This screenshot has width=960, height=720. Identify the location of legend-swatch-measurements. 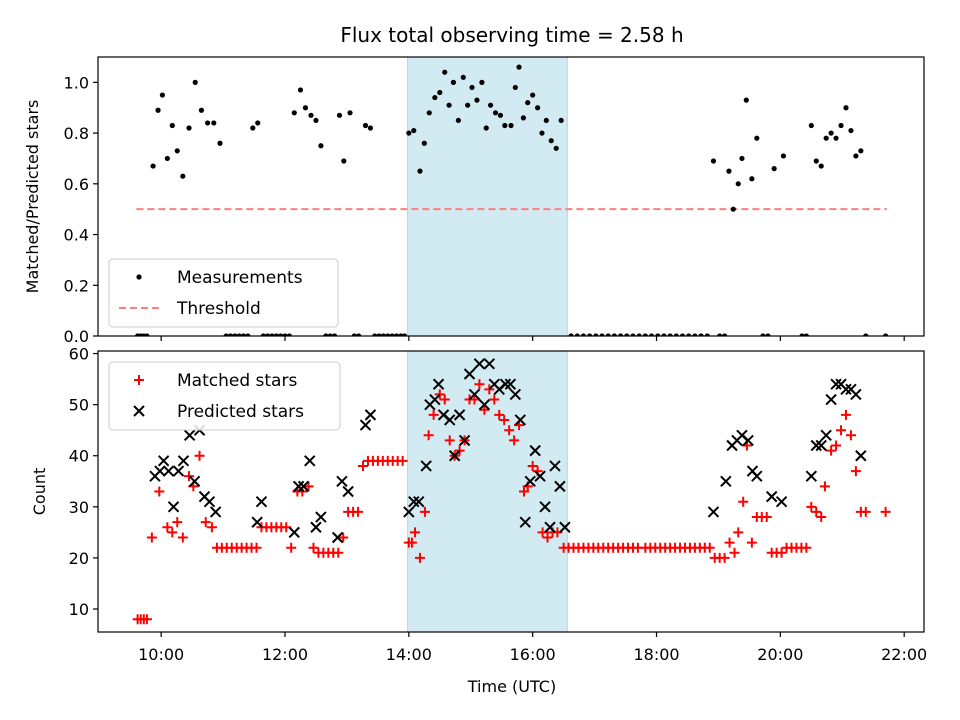
(139, 277).